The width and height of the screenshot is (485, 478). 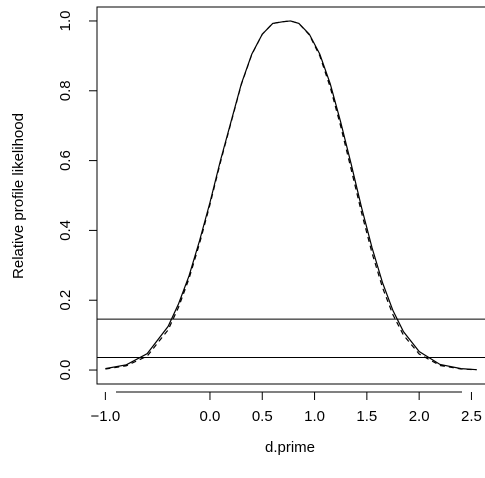 What do you see at coordinates (18, 196) in the screenshot?
I see `y-axis-title: Relative profile likelihood` at bounding box center [18, 196].